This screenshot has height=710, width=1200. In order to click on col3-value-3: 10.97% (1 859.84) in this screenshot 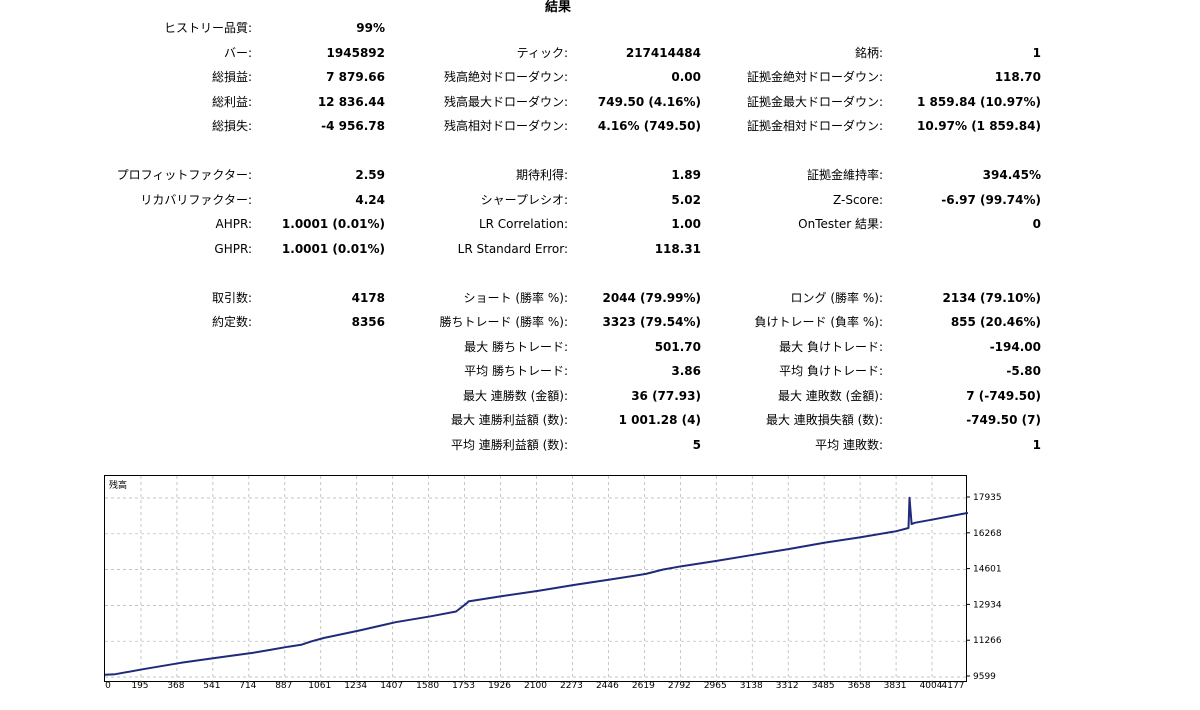, I will do `click(979, 126)`.